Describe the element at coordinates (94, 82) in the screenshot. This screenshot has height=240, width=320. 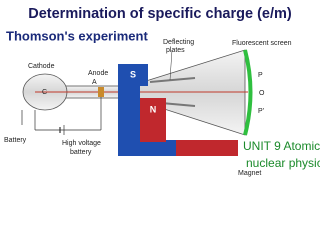
I see `anode-mark: A` at that location.